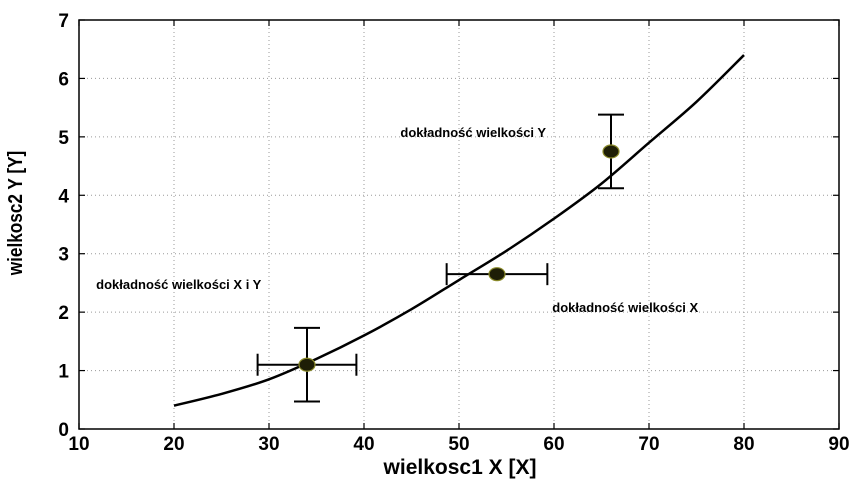 The image size is (854, 483). What do you see at coordinates (743, 444) in the screenshot?
I see `x-tick-label: 80` at bounding box center [743, 444].